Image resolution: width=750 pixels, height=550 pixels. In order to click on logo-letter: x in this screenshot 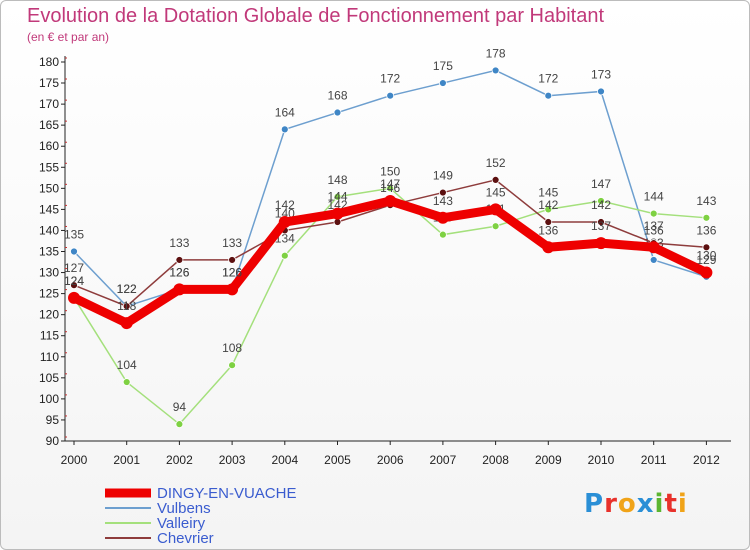, I will do `click(645, 504)`.